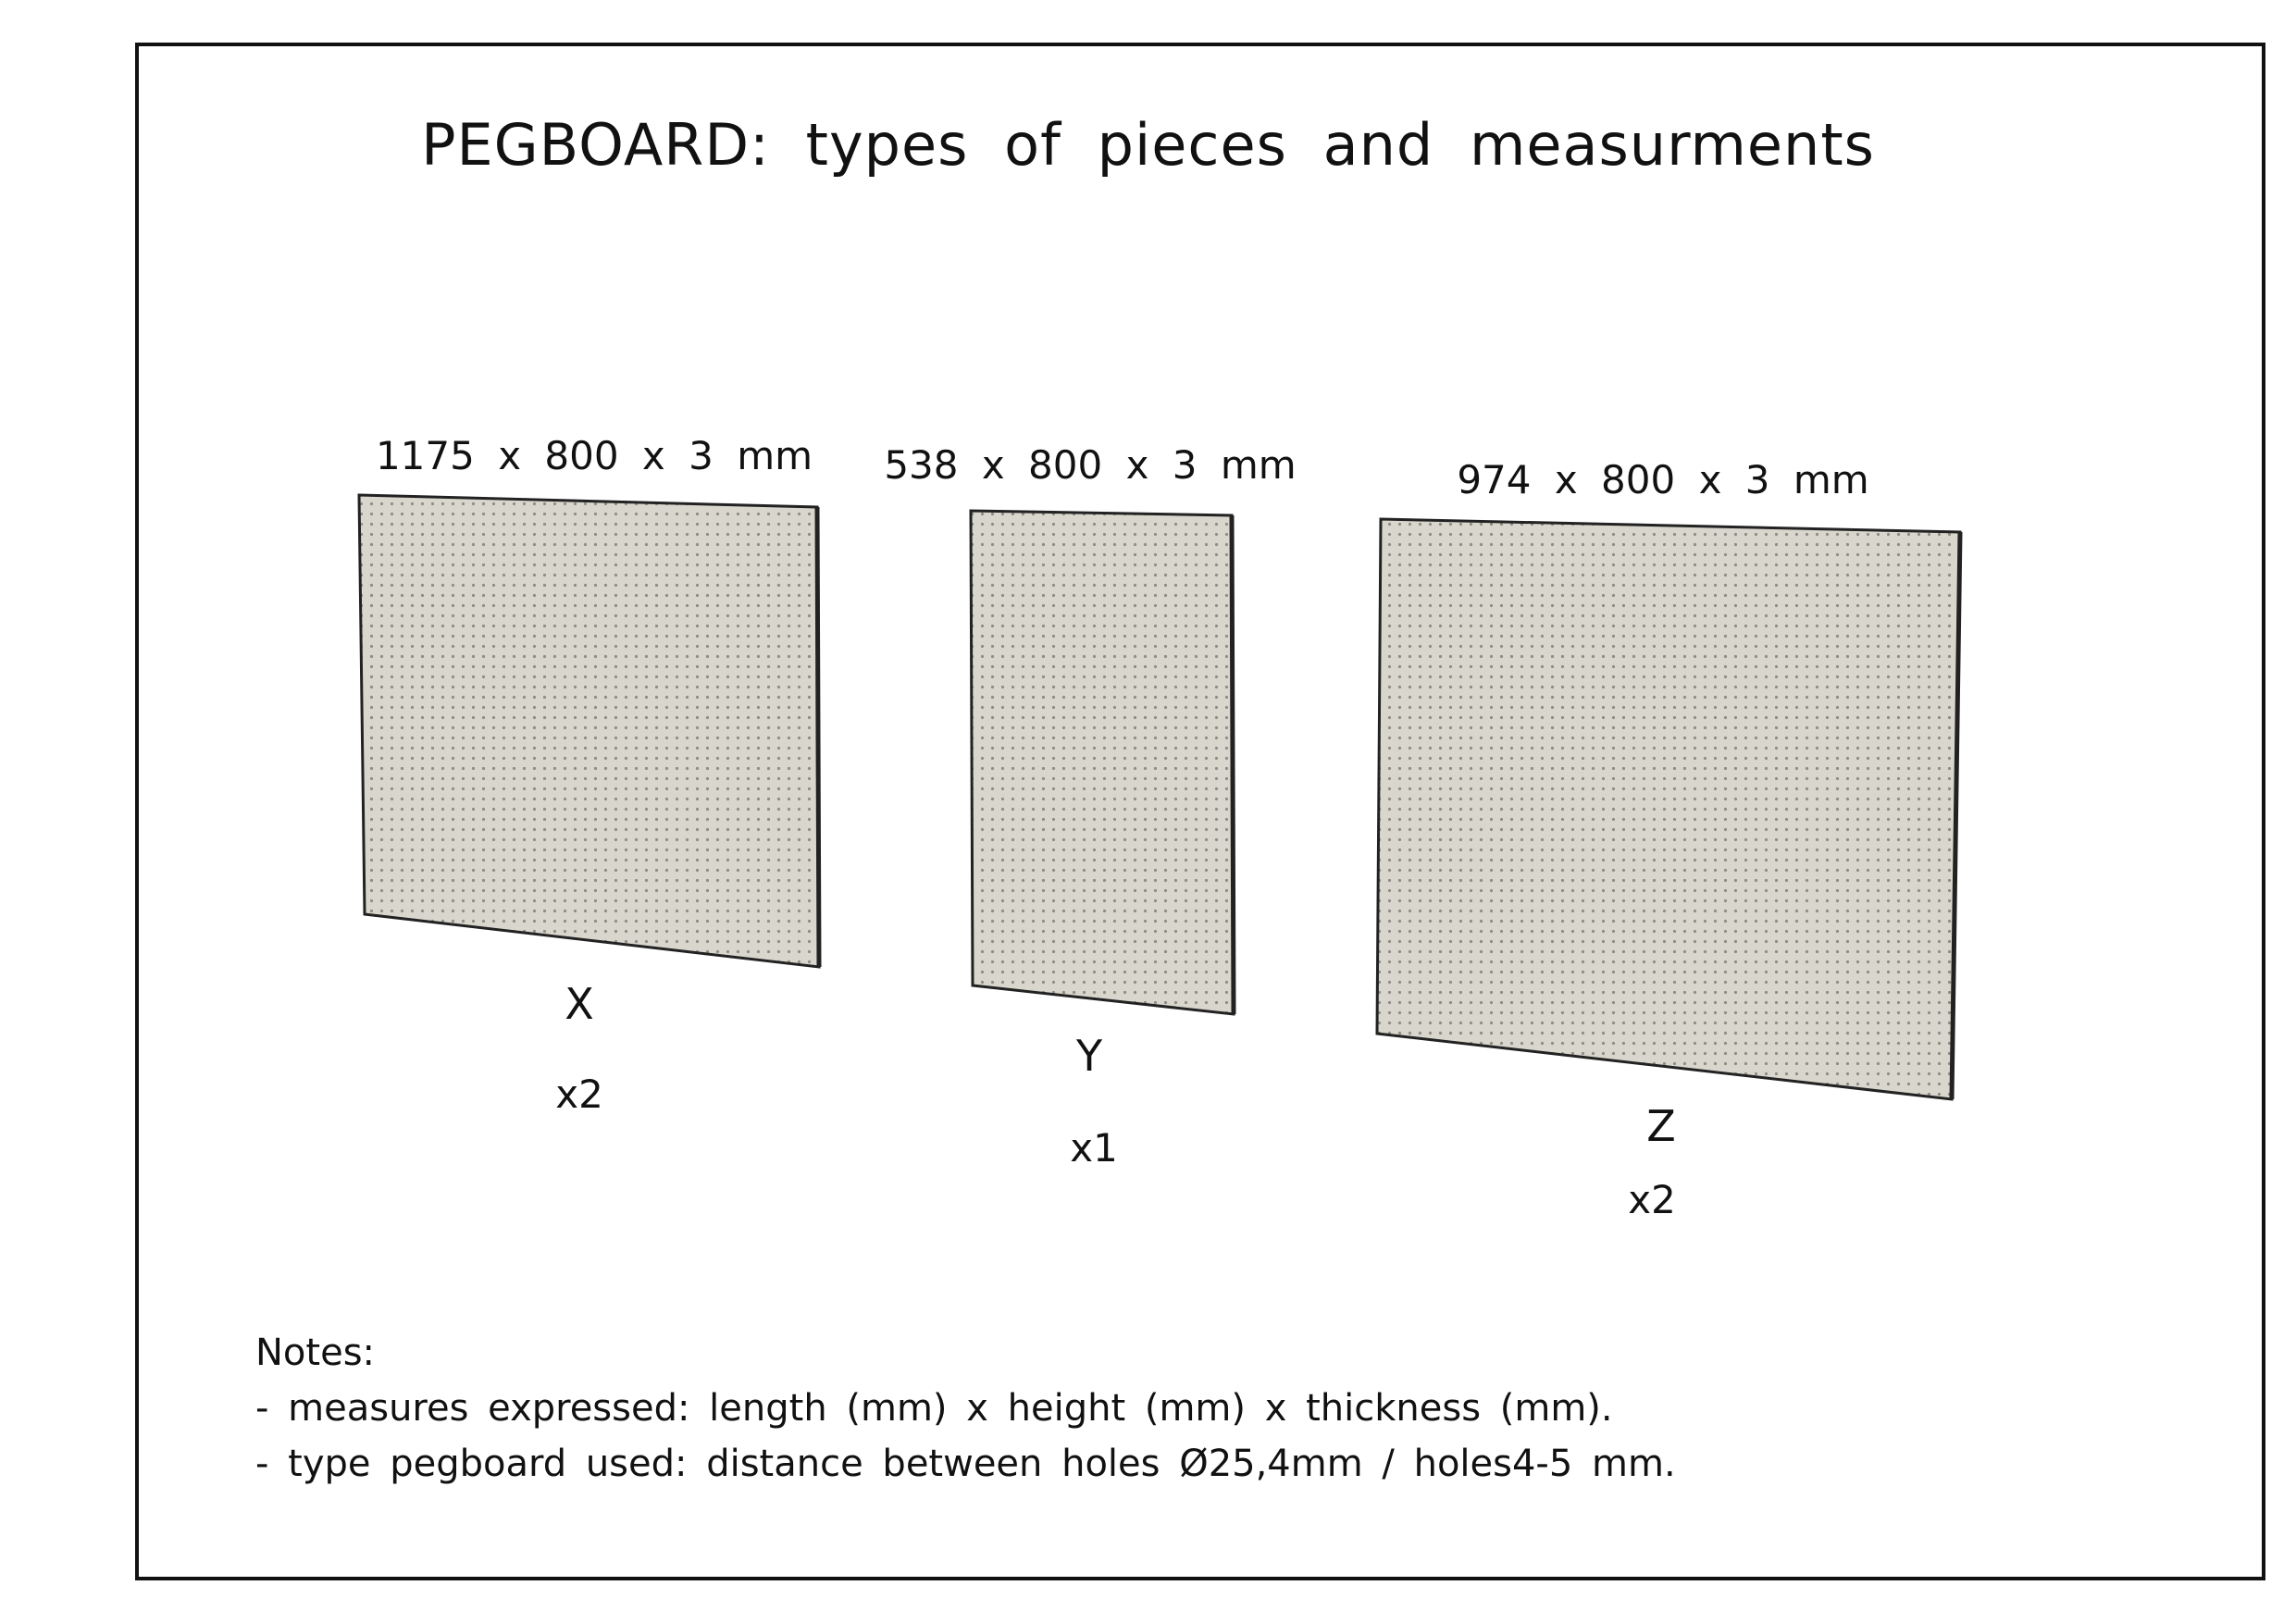 Image resolution: width=2296 pixels, height=1623 pixels. I want to click on board-y-panel, so click(1102, 762).